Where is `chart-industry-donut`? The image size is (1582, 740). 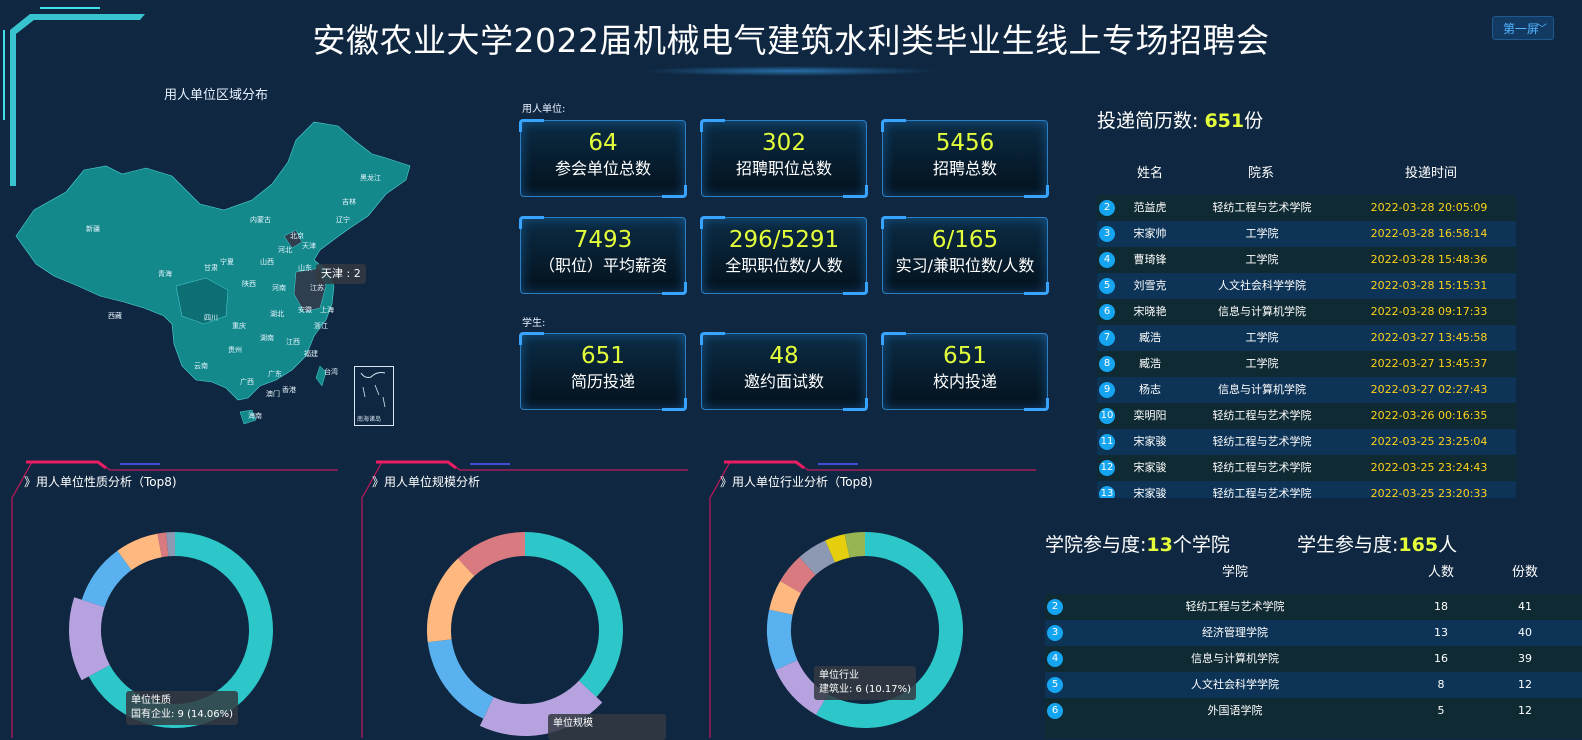
chart-industry-donut is located at coordinates (865, 629).